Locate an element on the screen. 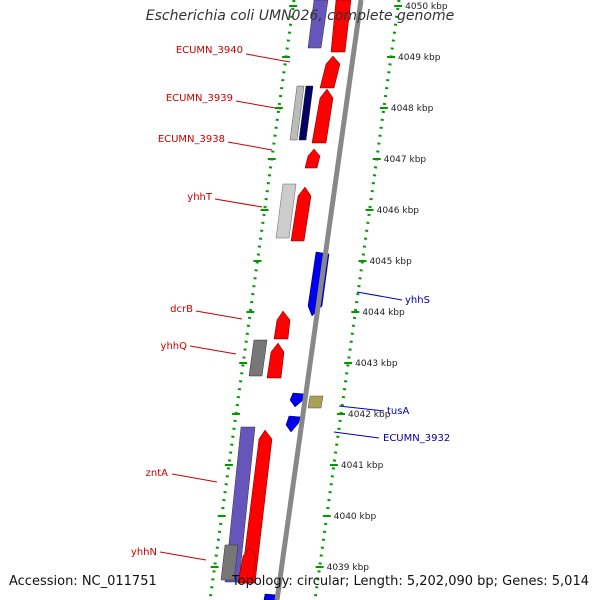 The height and width of the screenshot is (600, 600). scale-label: 4050 kbp is located at coordinates (426, 7).